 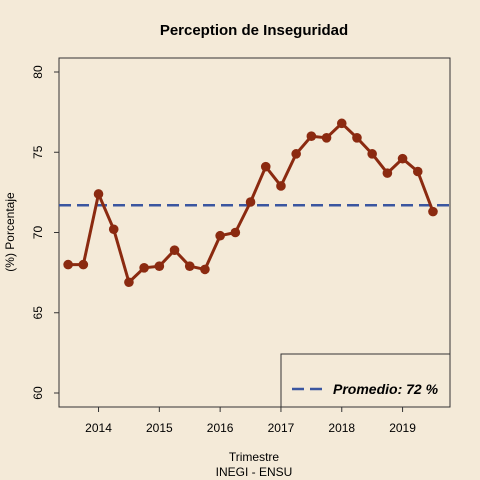 What do you see at coordinates (38, 152) in the screenshot?
I see `y-tick-label: 75` at bounding box center [38, 152].